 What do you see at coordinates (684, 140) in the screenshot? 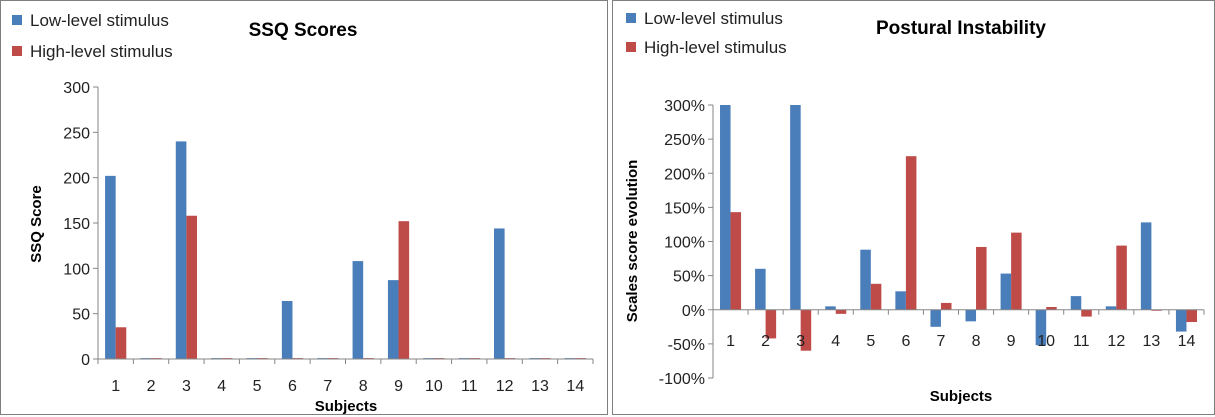
I see `y-tick-label: 250%` at bounding box center [684, 140].